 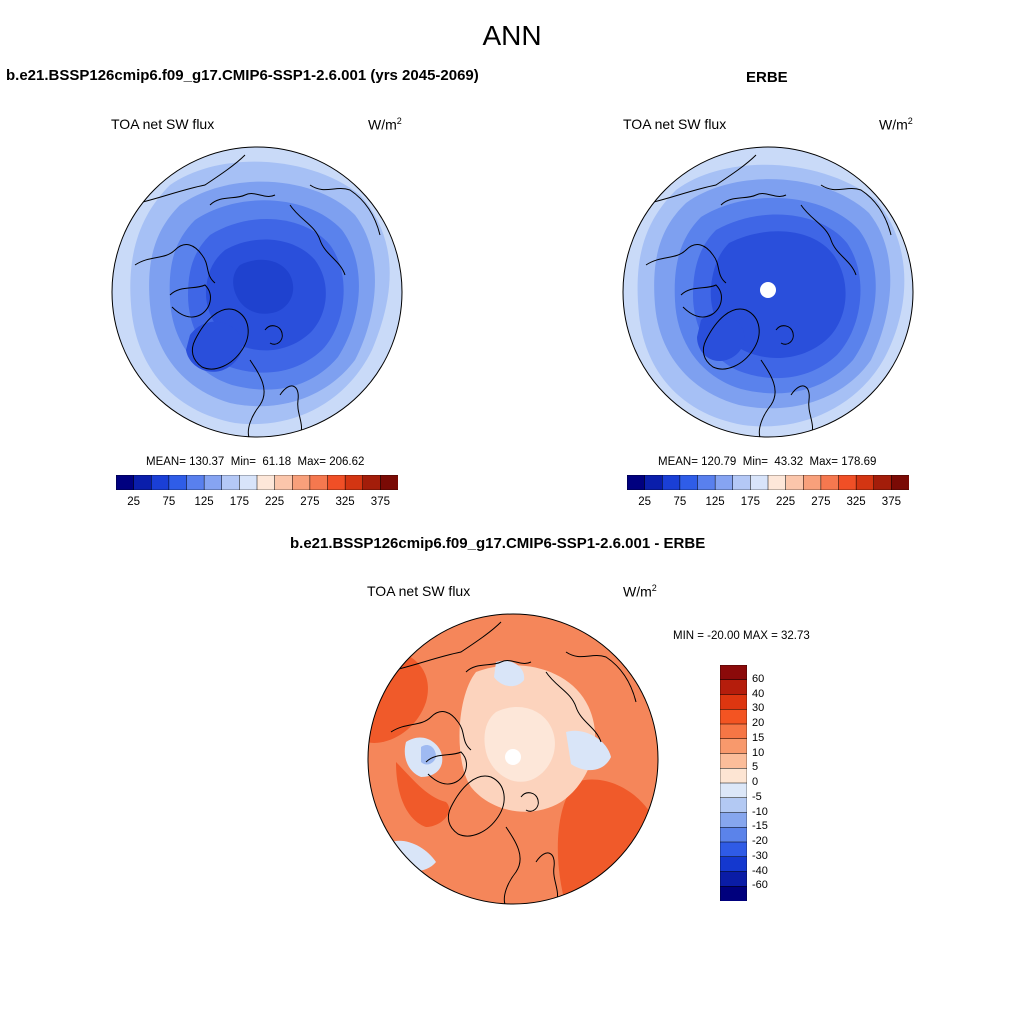 I want to click on panel1-colorbar-tick-label: 175, so click(x=239, y=502).